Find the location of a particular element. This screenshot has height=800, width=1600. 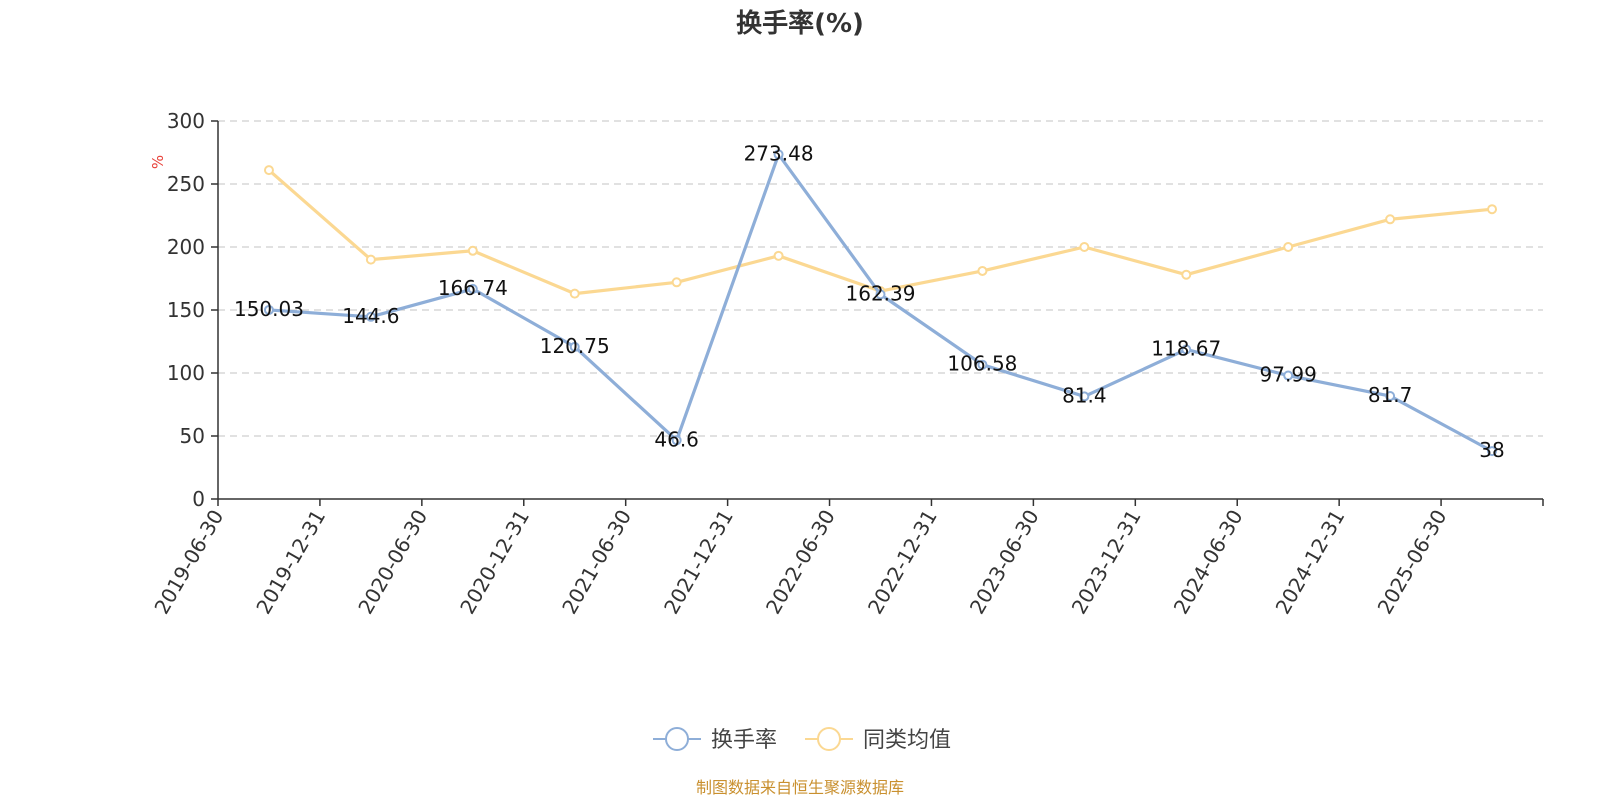

data-label: 81.4 is located at coordinates (1084, 395).